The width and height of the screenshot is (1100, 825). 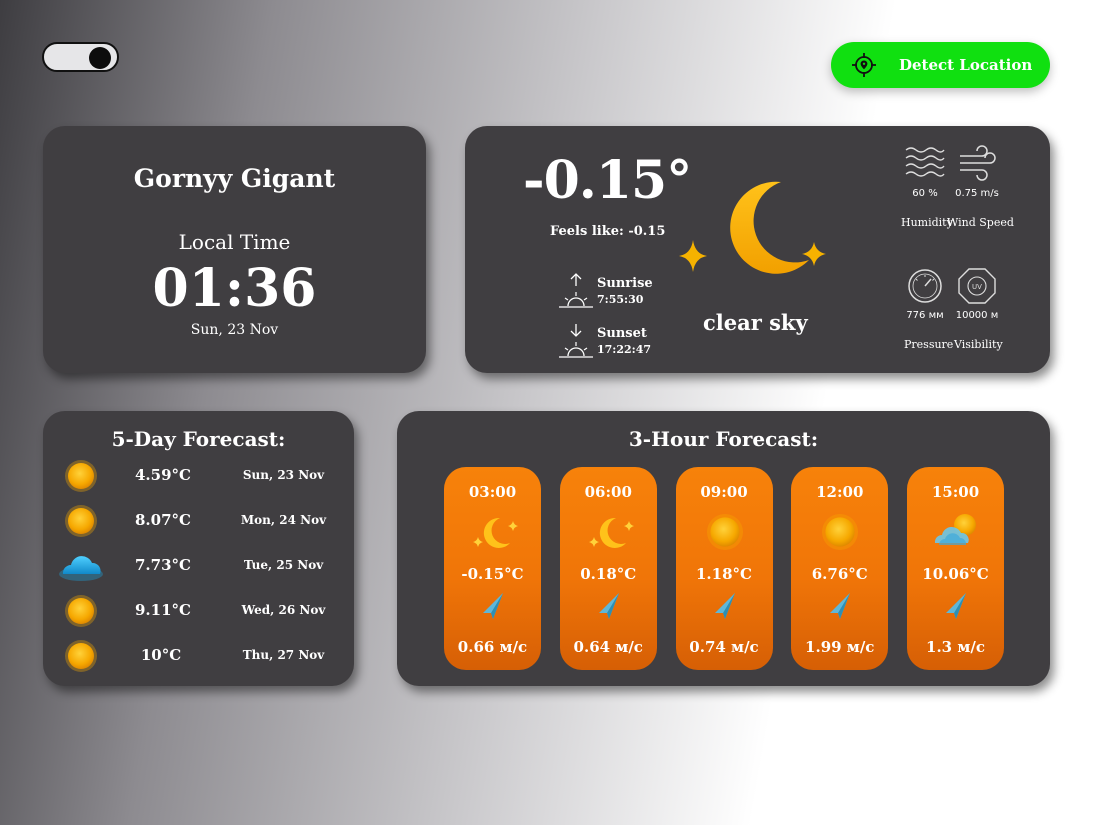 I want to click on forecast-day-date: Tue, 25 Nov, so click(x=283, y=565).